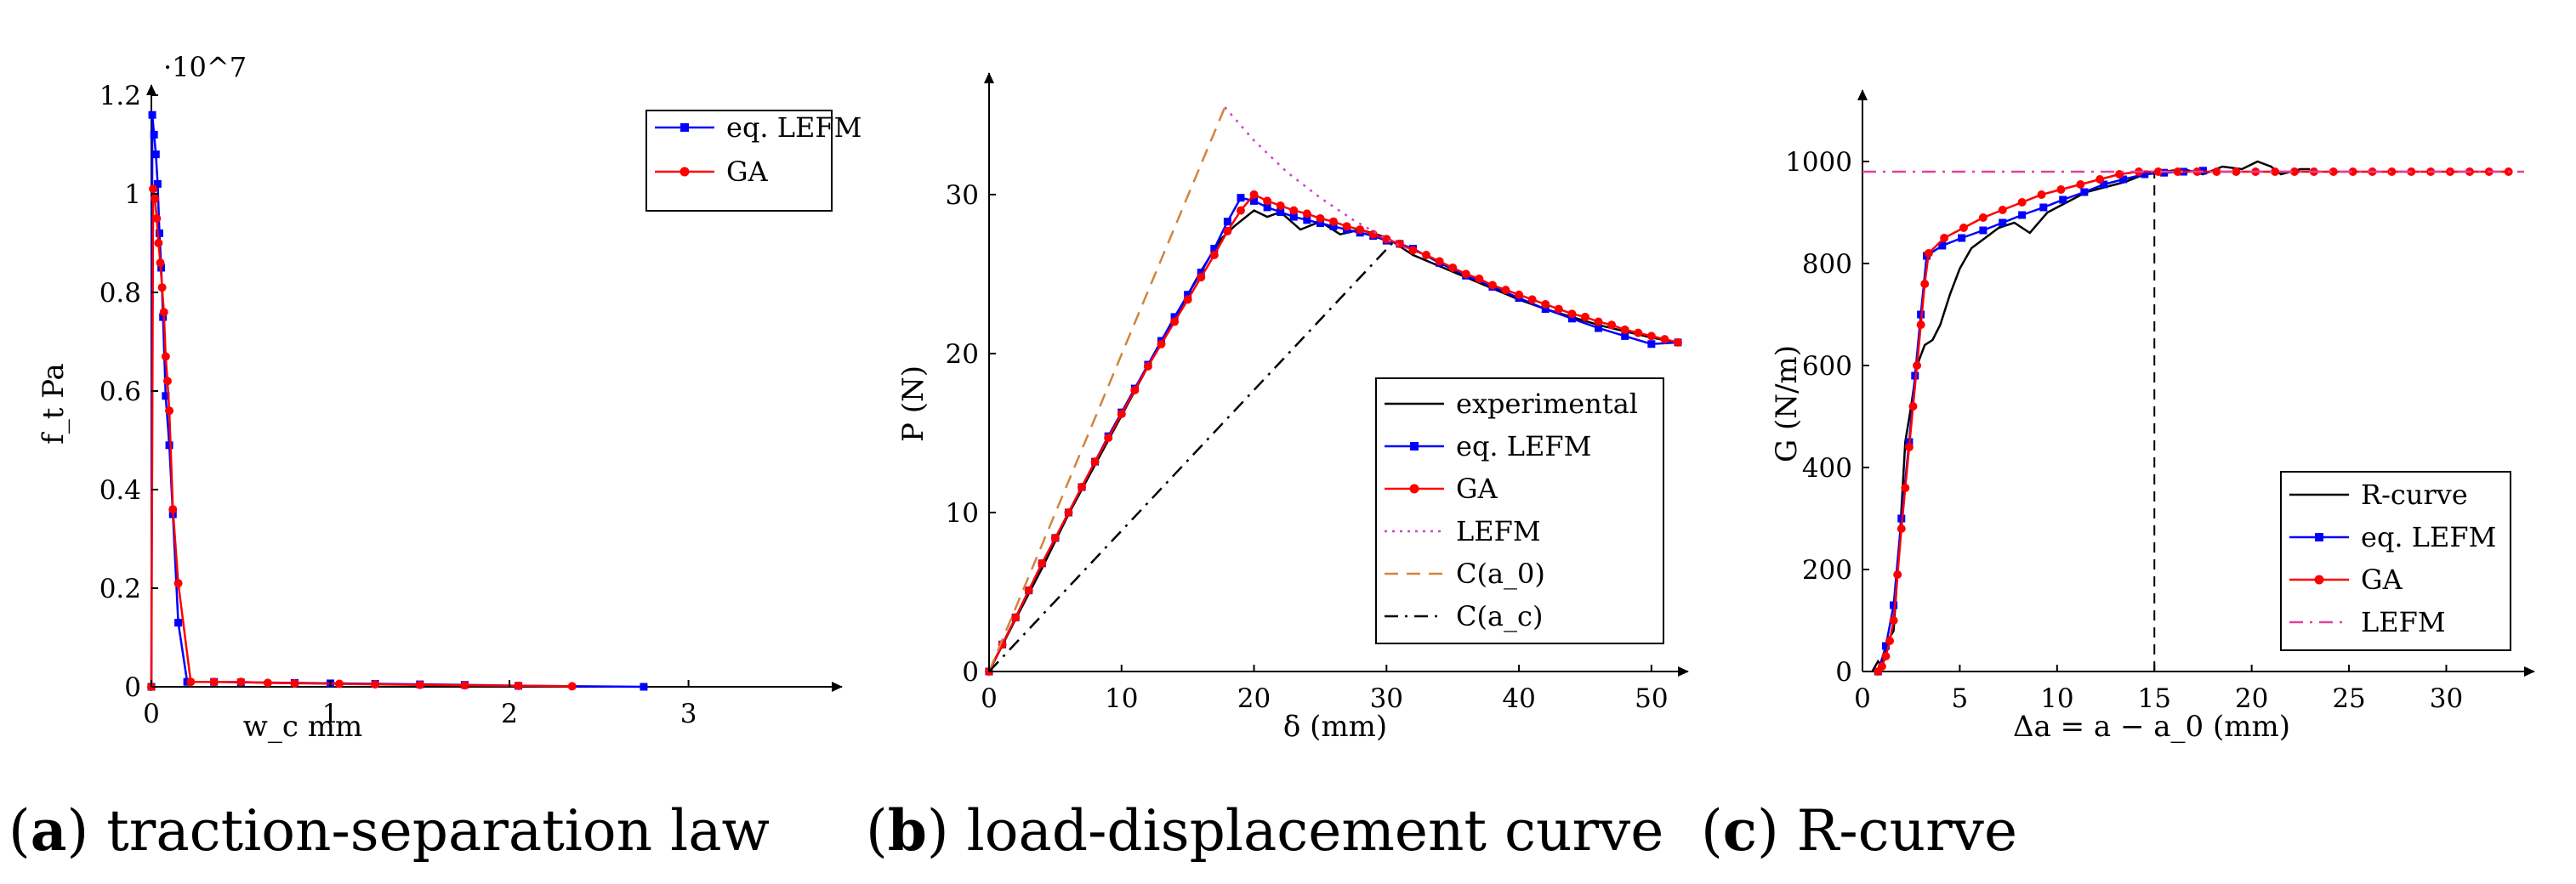 The image size is (2576, 884). What do you see at coordinates (1787, 403) in the screenshot?
I see `y-axis-label-c: G (N/m)` at bounding box center [1787, 403].